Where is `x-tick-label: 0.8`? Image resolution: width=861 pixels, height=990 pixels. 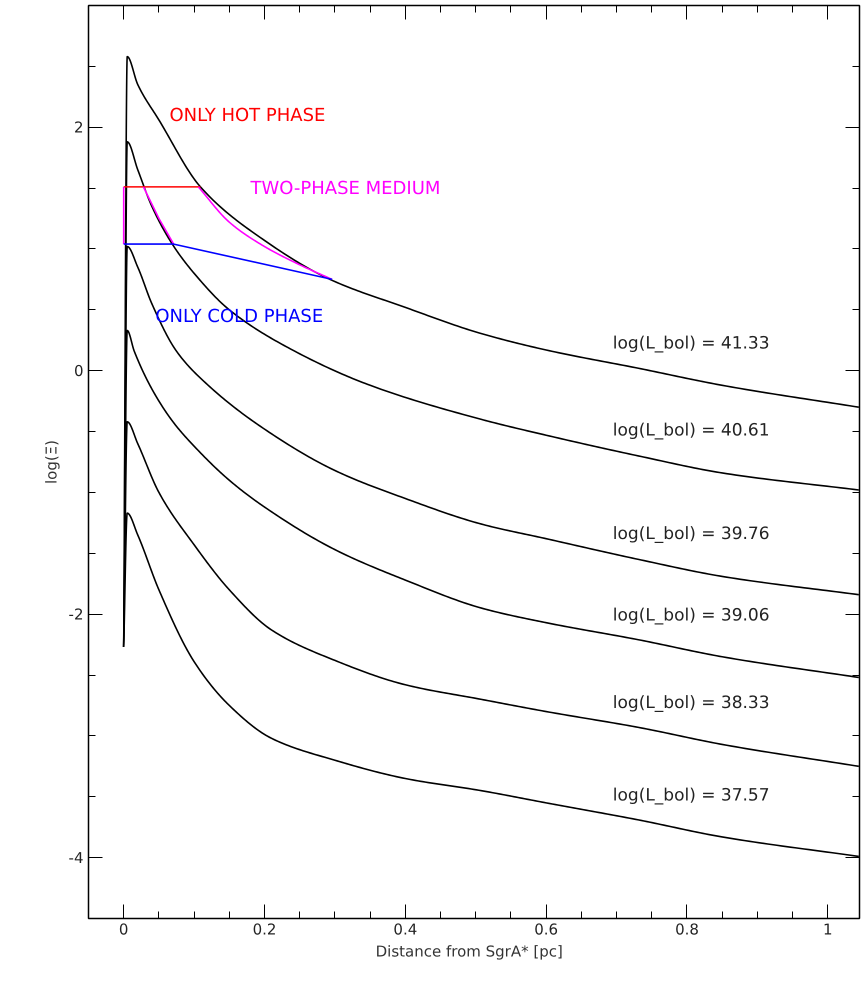
x-tick-label: 0.8 is located at coordinates (687, 929).